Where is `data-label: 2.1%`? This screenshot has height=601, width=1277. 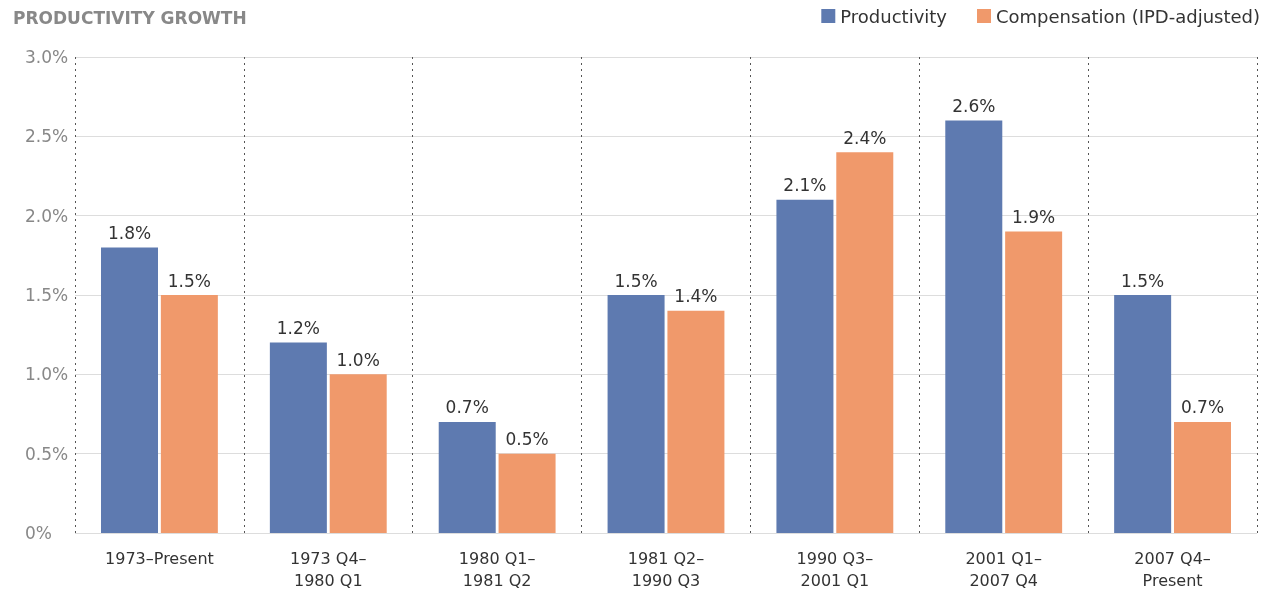 data-label: 2.1% is located at coordinates (805, 185).